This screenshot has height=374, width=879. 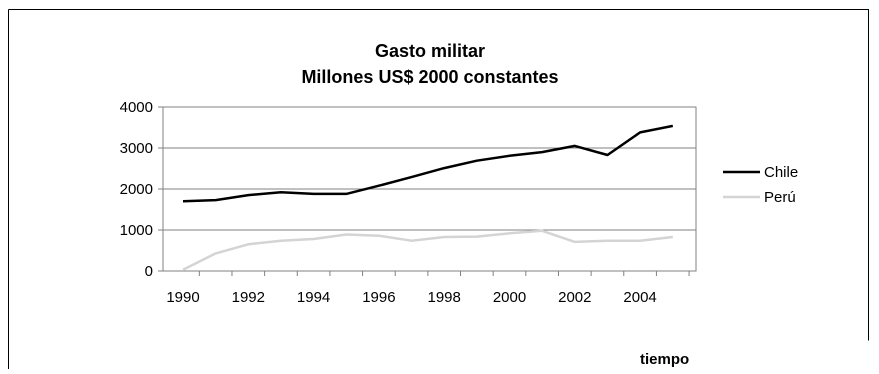 I want to click on series-line-chile, so click(x=428, y=163).